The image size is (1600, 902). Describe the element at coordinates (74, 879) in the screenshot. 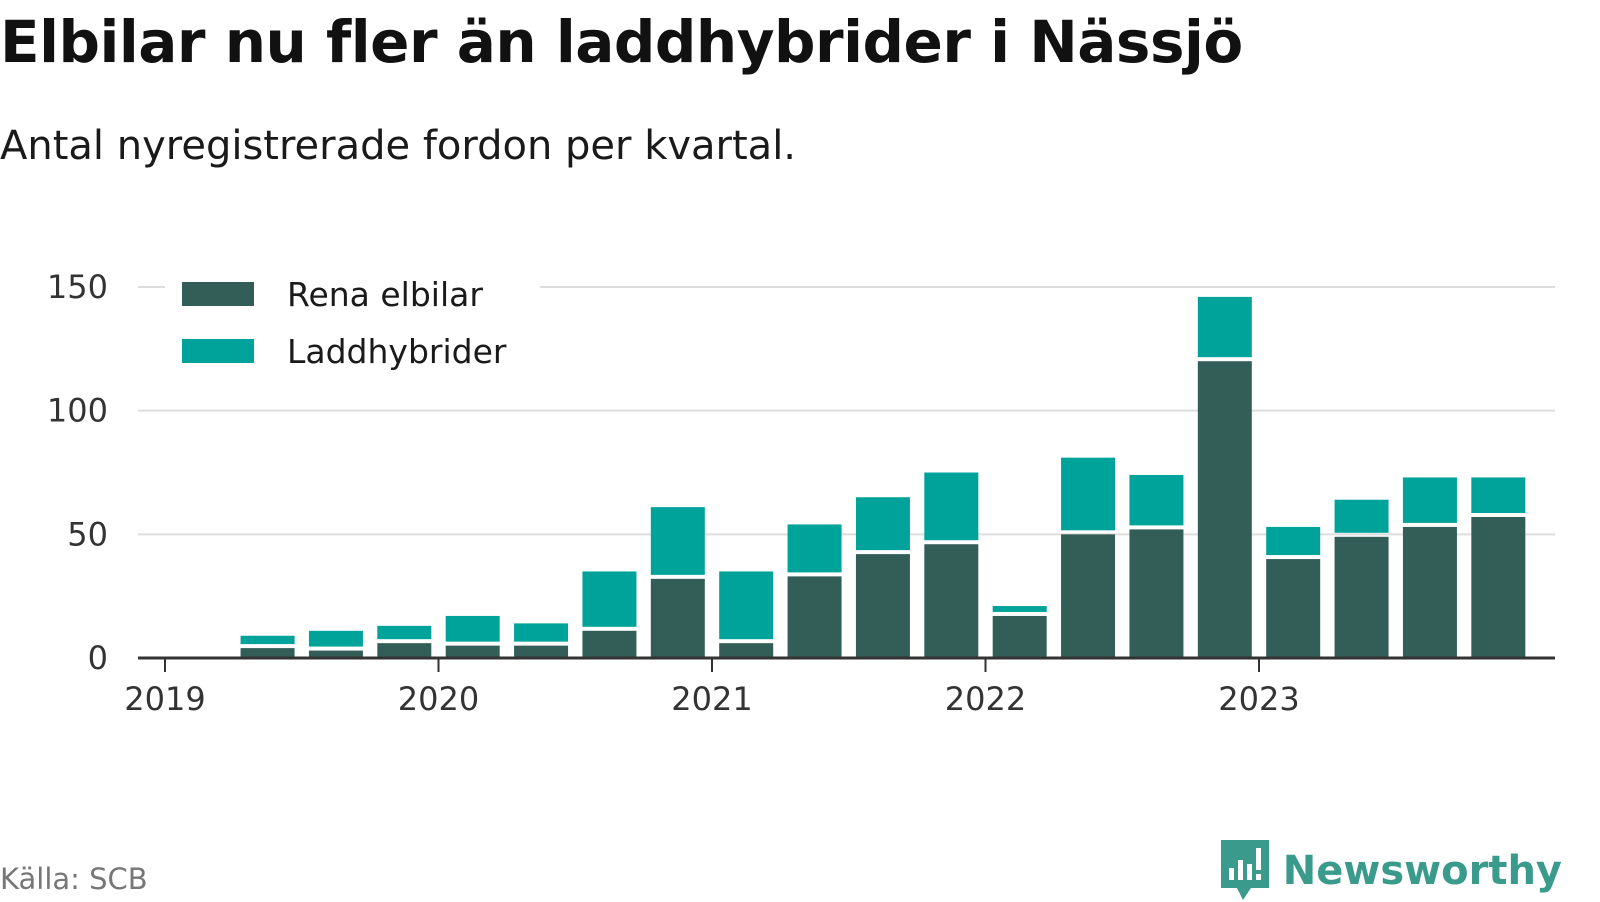

I see `source-note: Källa: SCB` at that location.